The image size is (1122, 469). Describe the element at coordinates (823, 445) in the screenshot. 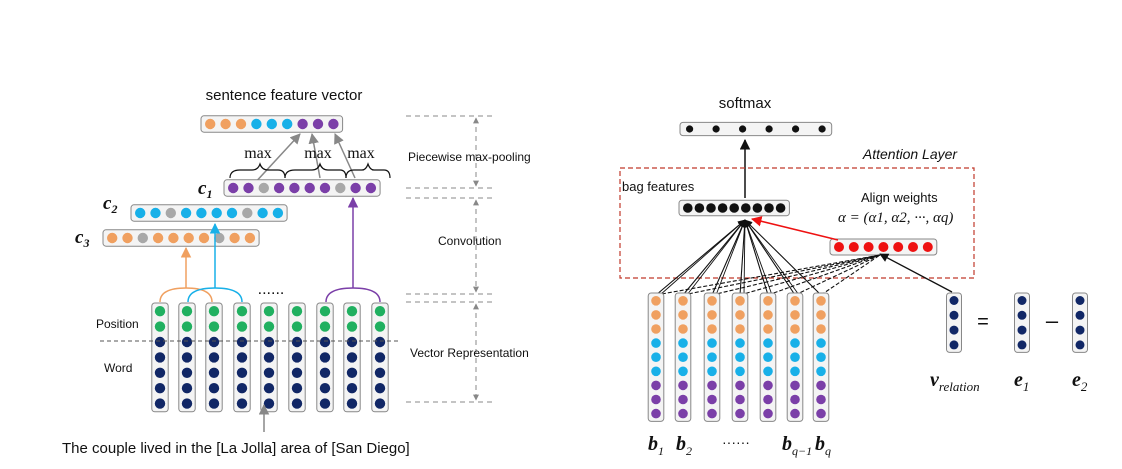

I see `b-label: bq` at that location.